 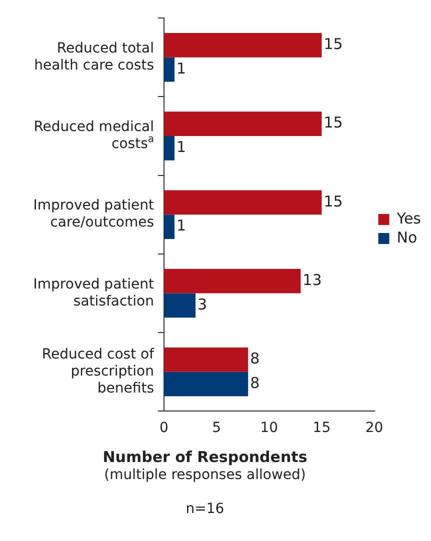 I want to click on y-tick-label: Reduced cost of prescription benefits, so click(x=99, y=371).